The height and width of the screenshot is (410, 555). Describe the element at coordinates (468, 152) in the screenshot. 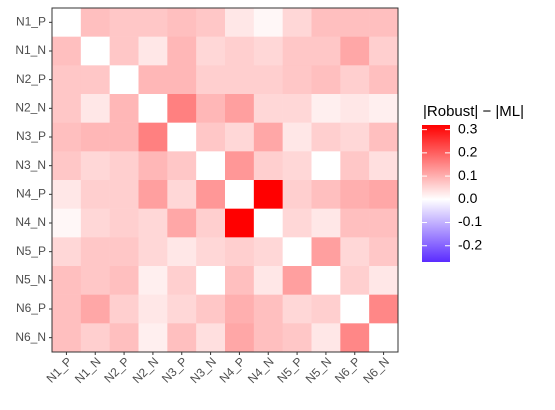

I see `colorbar-tick-label: 0.2` at that location.